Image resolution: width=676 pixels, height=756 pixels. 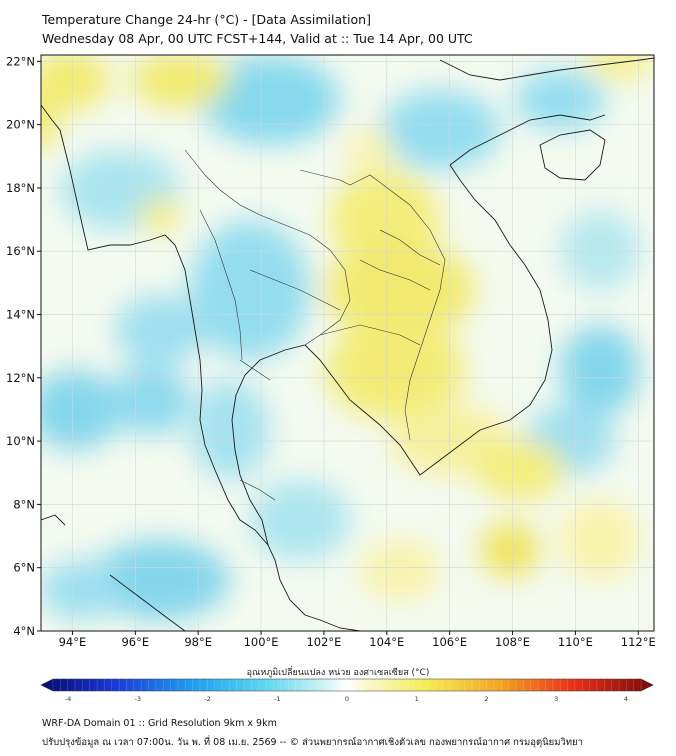 I want to click on colorbar-tick-label: 4, so click(x=626, y=699).